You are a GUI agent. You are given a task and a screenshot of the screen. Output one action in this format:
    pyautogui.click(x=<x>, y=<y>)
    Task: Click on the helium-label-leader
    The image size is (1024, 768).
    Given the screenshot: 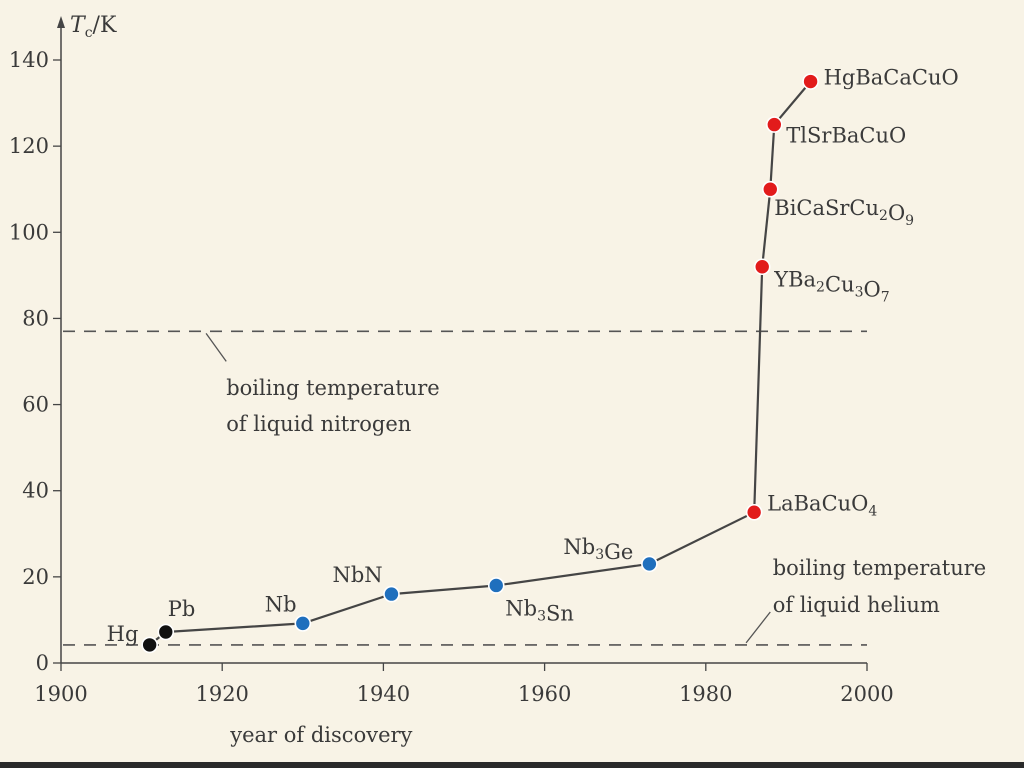 What is the action you would take?
    pyautogui.click(x=758, y=627)
    